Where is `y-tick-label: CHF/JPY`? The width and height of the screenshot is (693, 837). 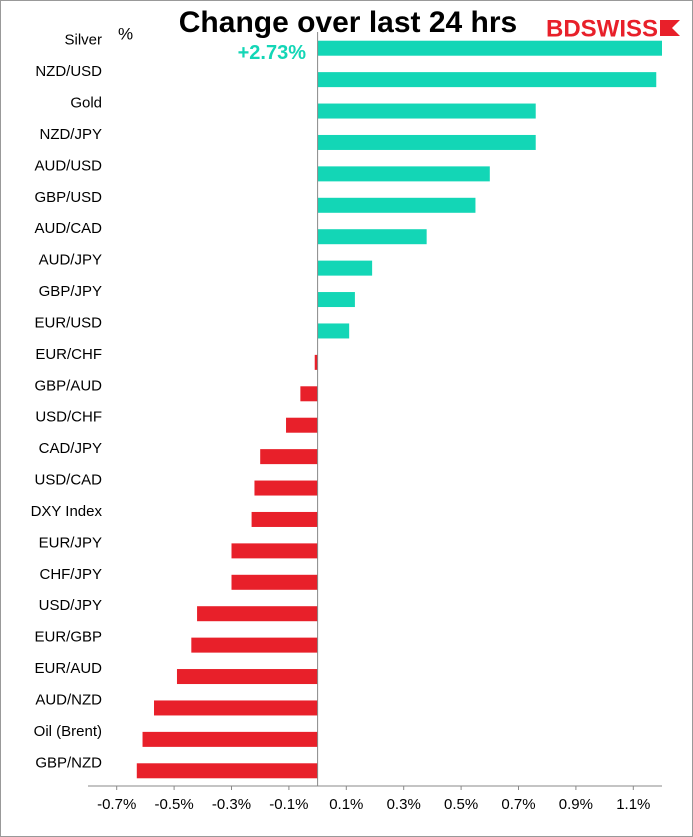 y-tick-label: CHF/JPY is located at coordinates (70, 574).